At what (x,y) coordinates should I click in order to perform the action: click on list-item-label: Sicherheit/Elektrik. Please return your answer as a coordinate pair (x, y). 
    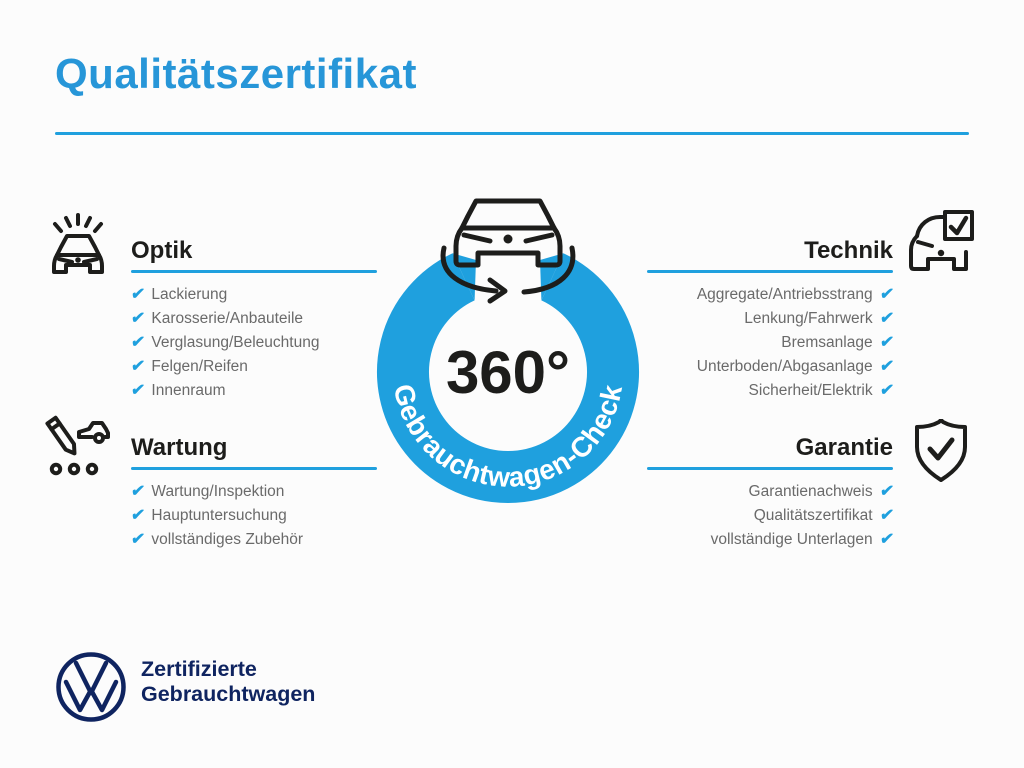
    Looking at the image, I should click on (810, 390).